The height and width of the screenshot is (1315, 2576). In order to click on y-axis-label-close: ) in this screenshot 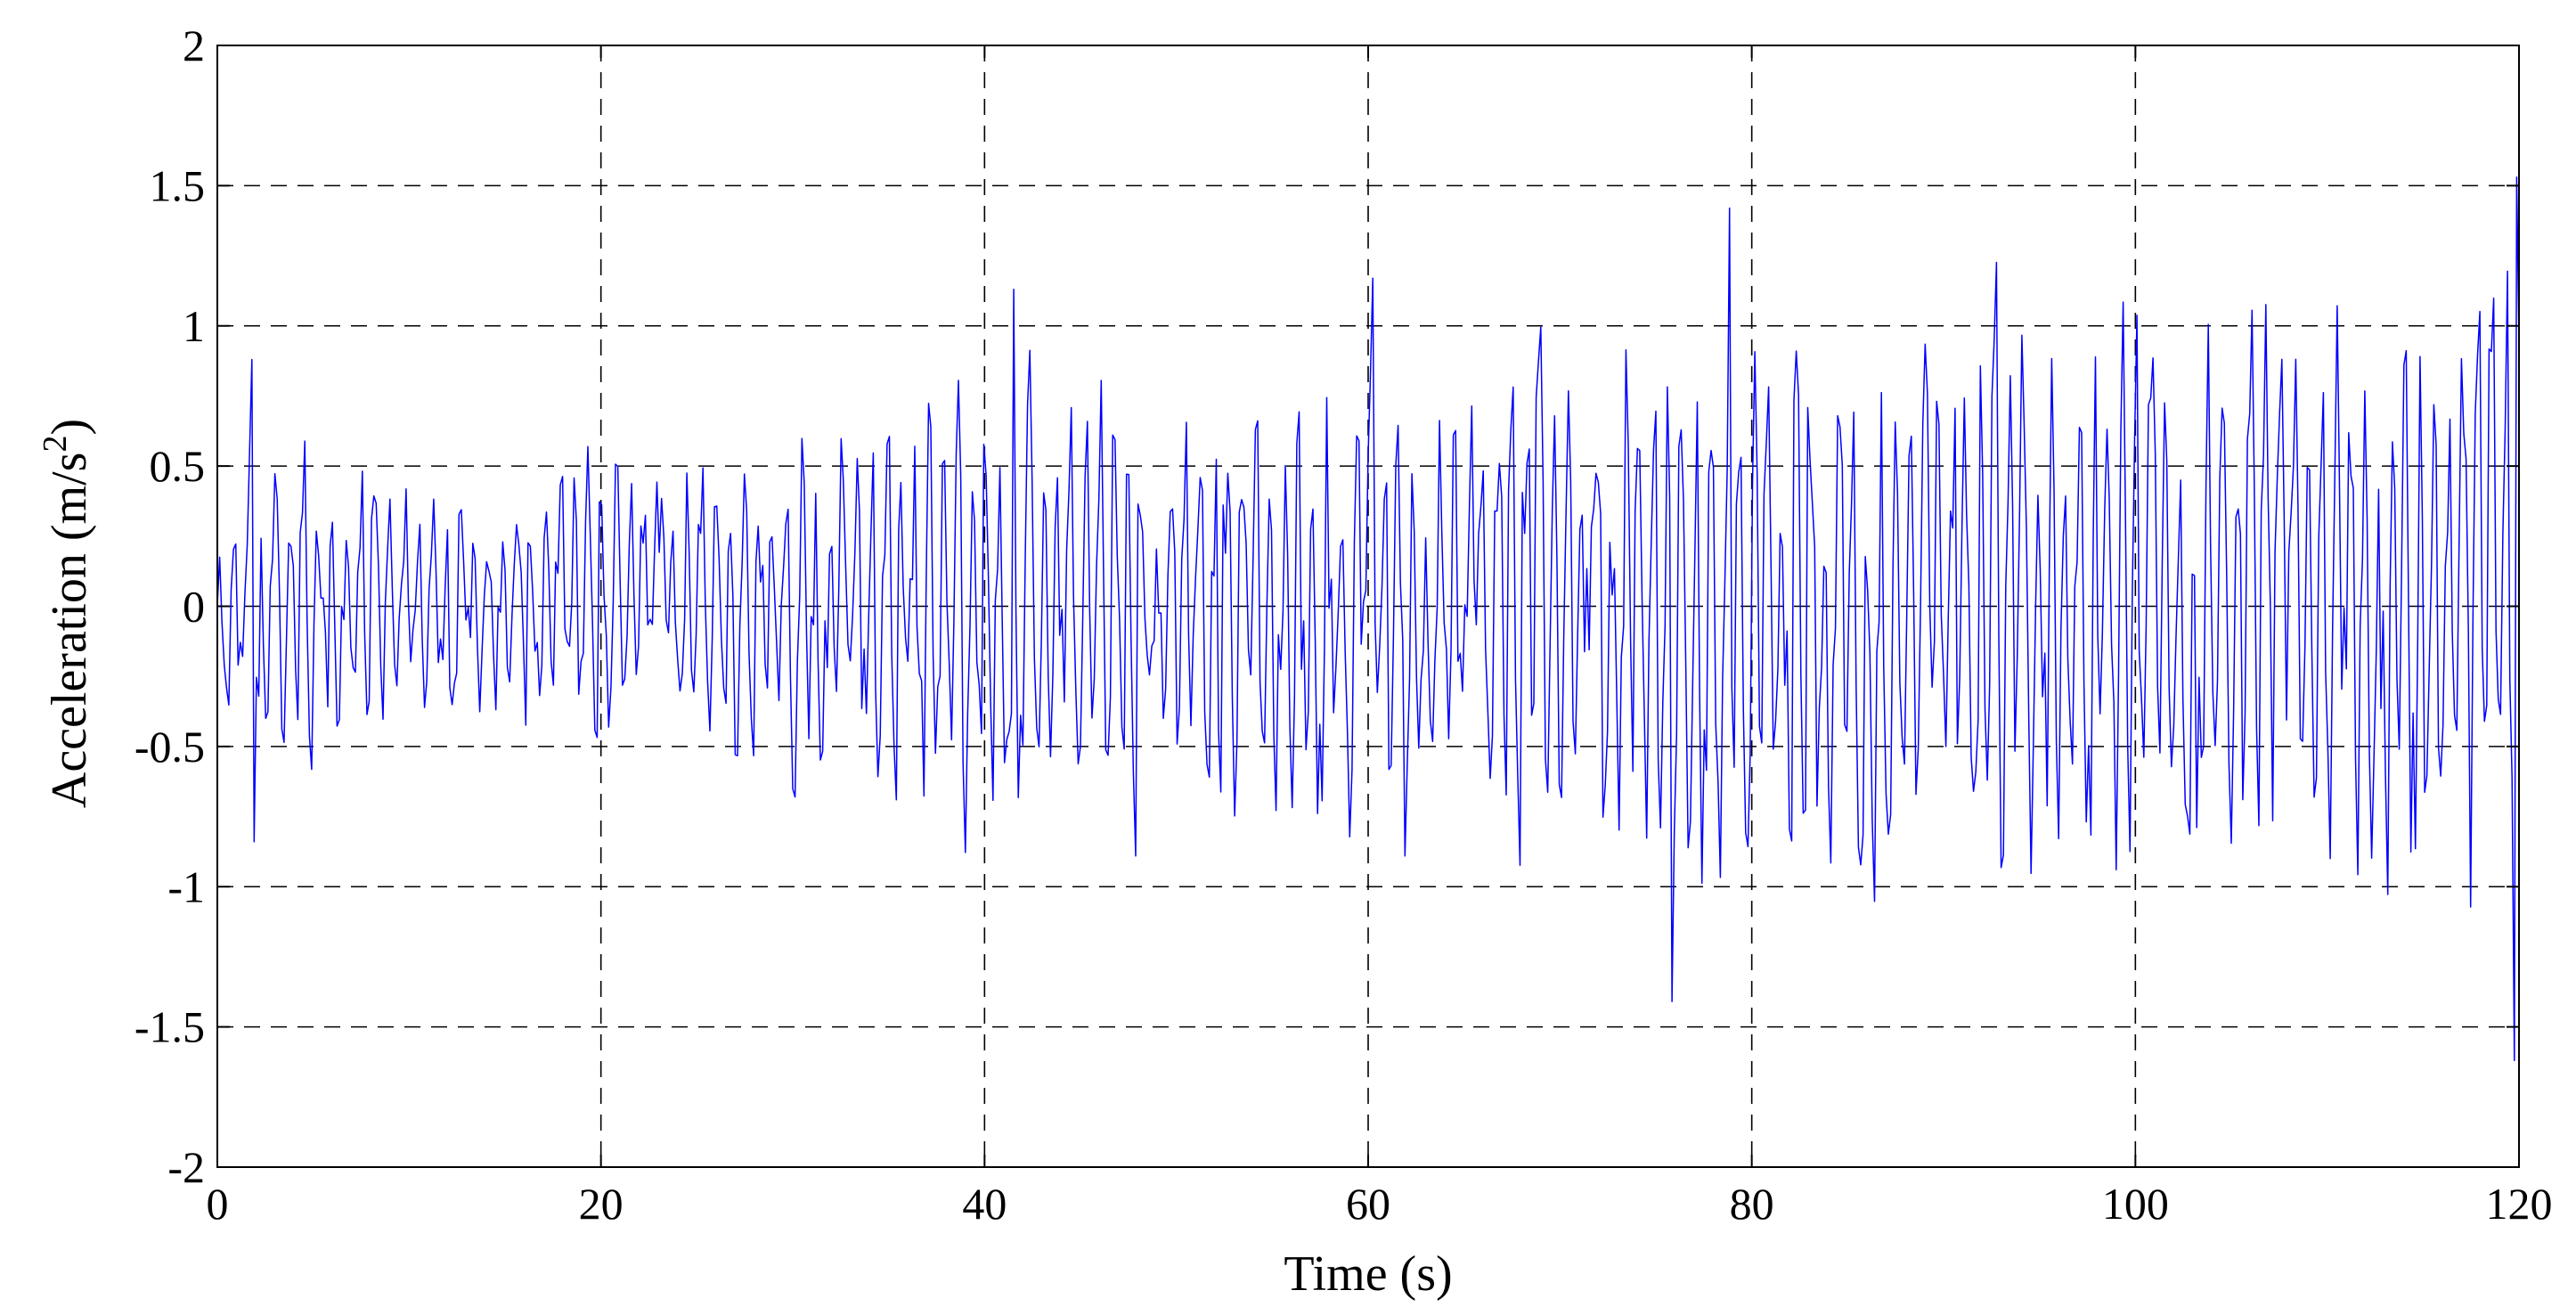, I will do `click(69, 428)`.